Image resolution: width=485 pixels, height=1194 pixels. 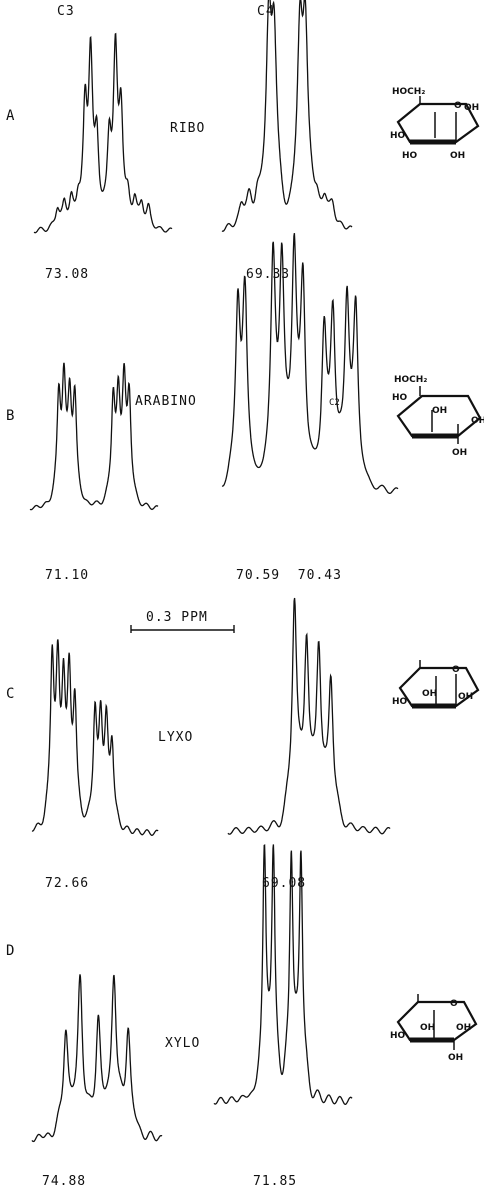 What do you see at coordinates (95, 737) in the screenshot?
I see `spectrum-c-c3` at bounding box center [95, 737].